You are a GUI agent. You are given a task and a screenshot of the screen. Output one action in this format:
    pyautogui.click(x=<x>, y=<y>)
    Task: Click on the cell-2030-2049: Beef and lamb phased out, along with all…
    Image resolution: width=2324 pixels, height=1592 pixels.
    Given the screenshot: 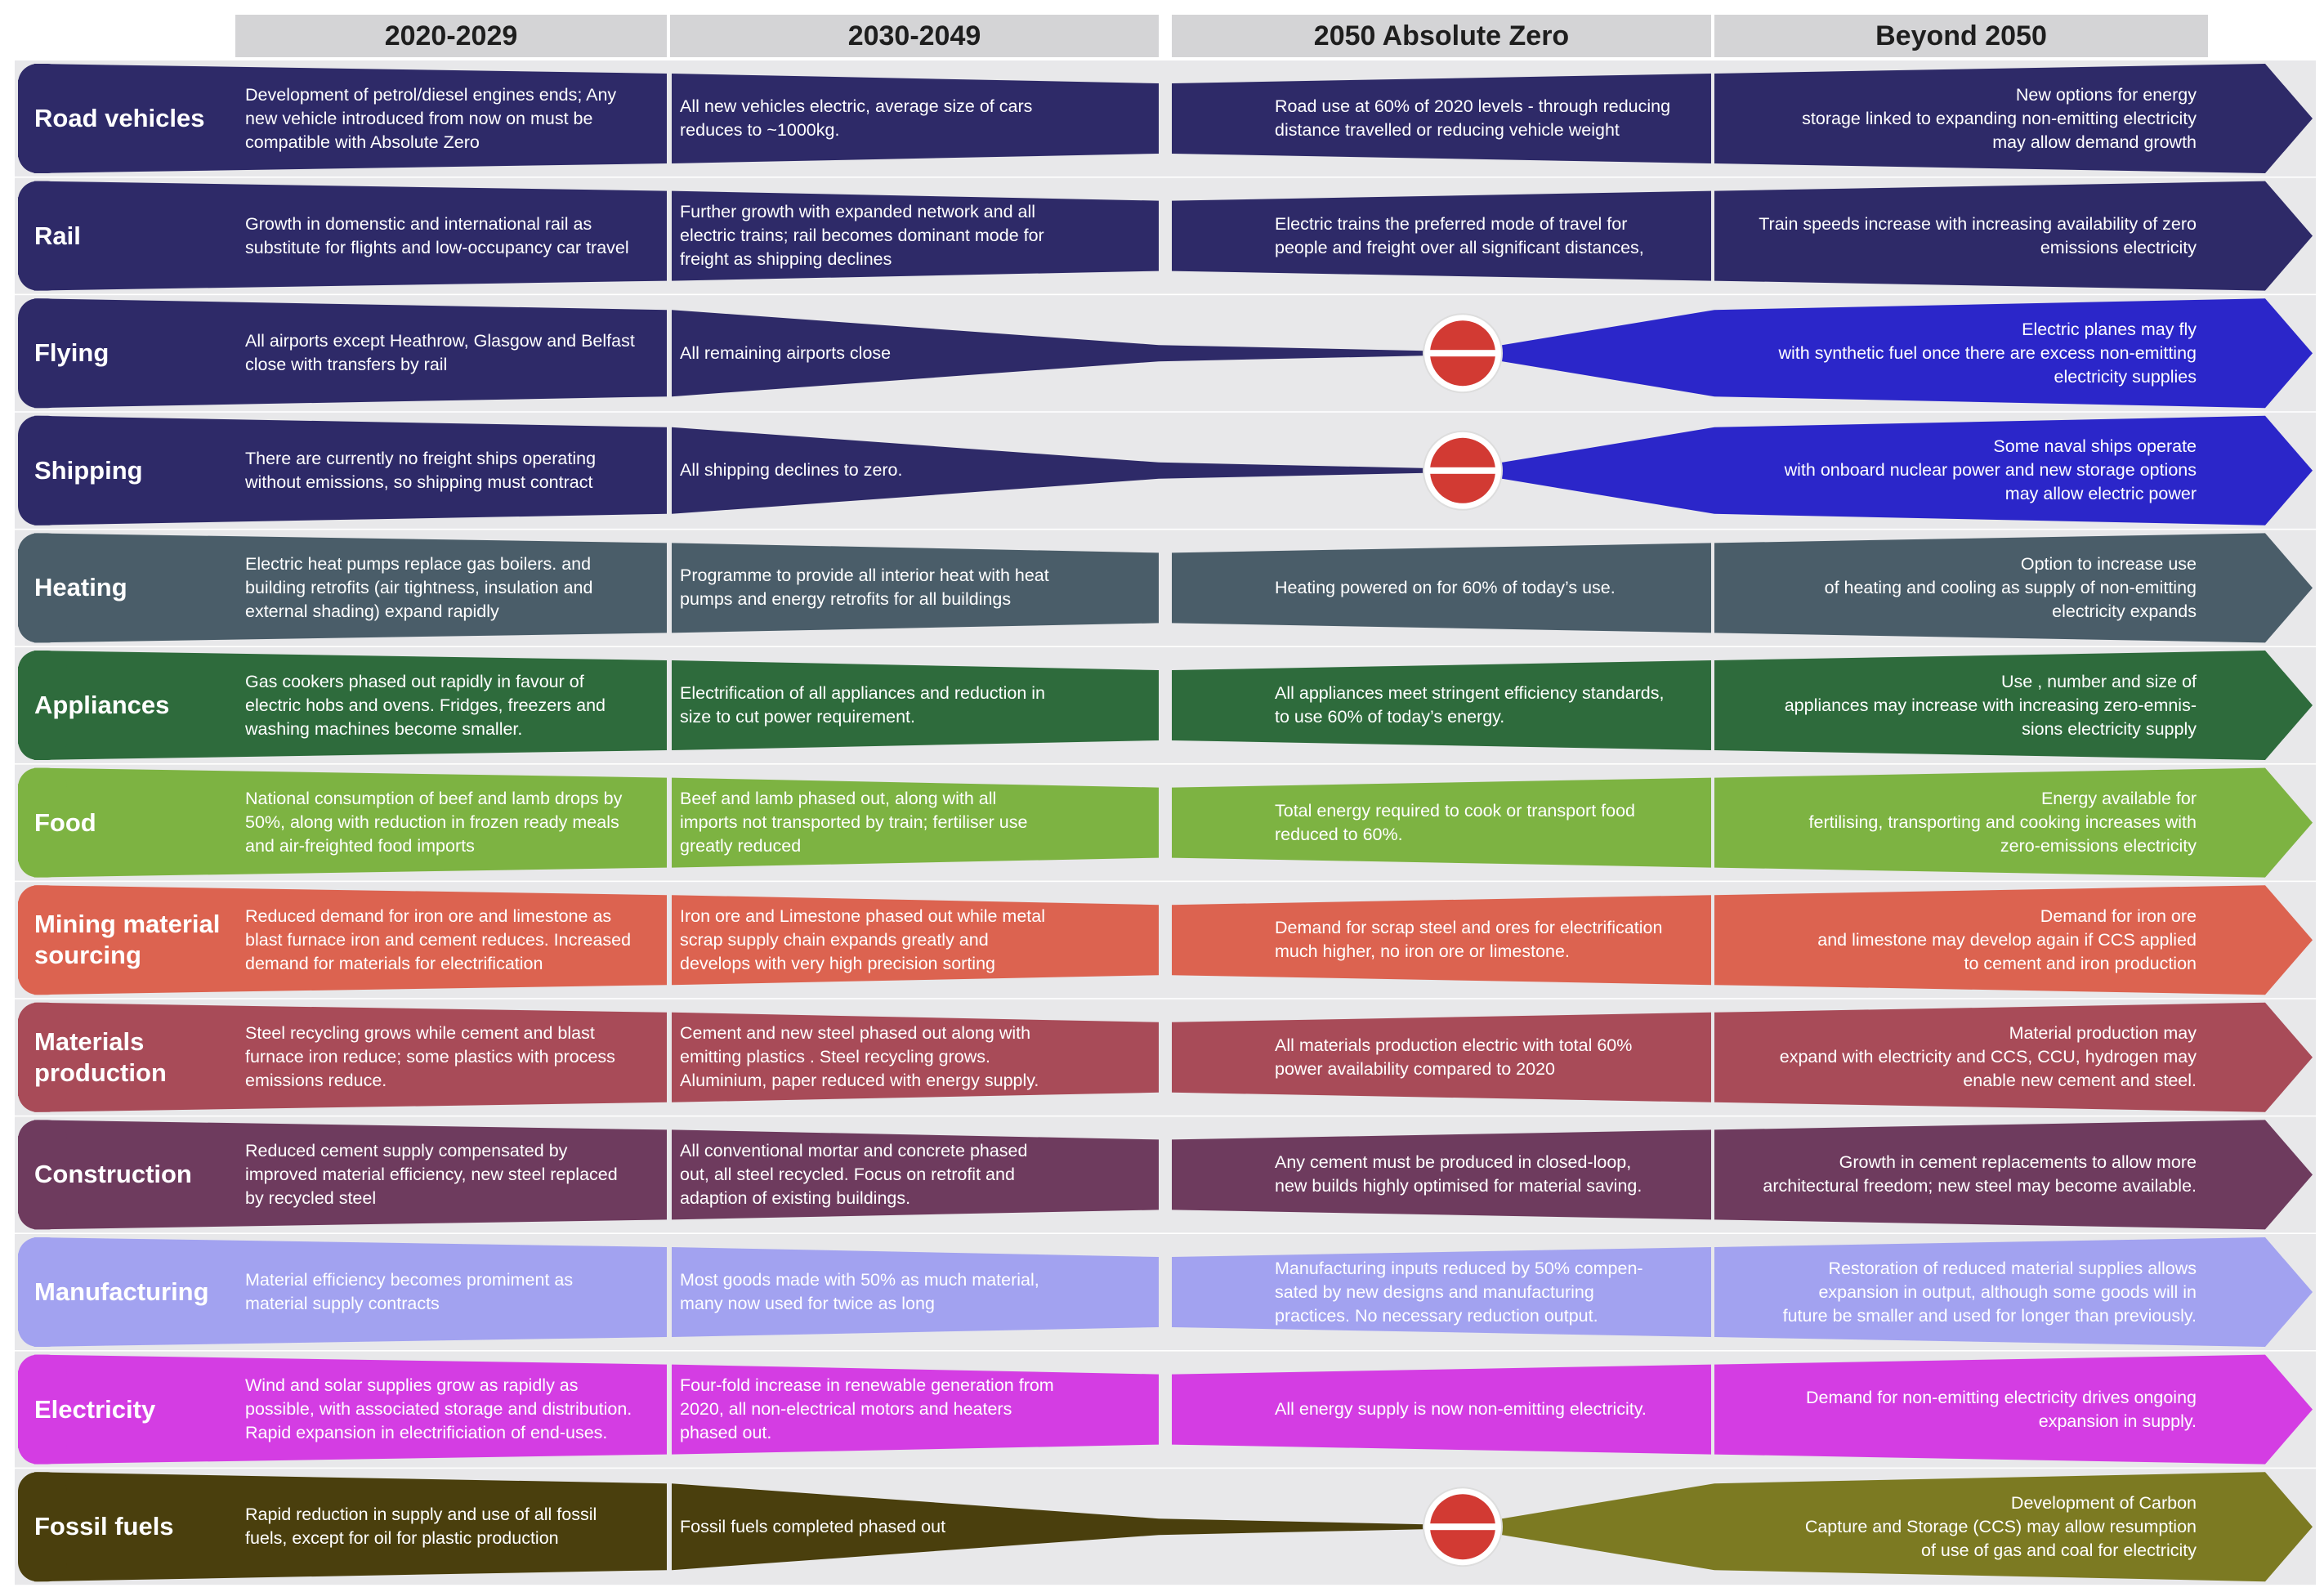 What is the action you would take?
    pyautogui.click(x=854, y=822)
    